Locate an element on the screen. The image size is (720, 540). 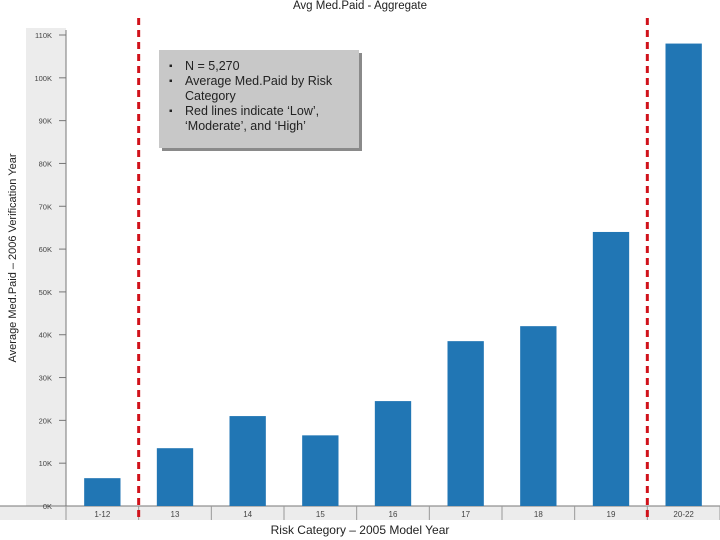
y-tick-label: 110K is located at coordinates (43, 35).